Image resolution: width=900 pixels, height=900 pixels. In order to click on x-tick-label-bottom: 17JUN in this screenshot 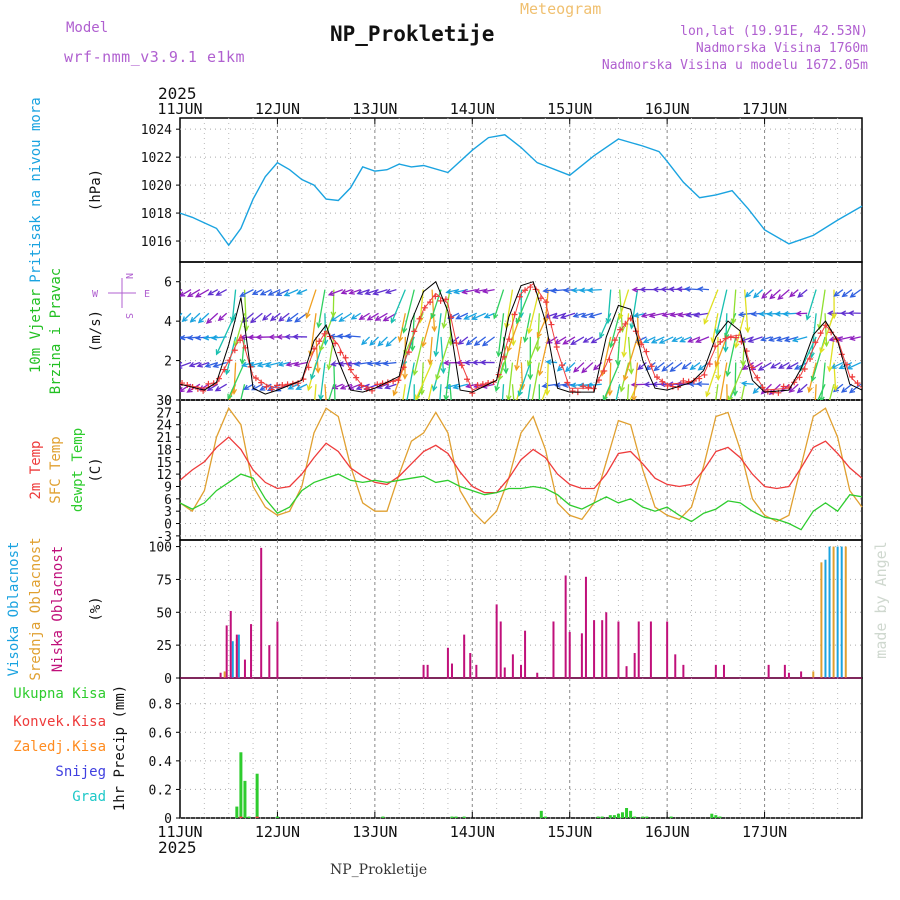, I will do `click(764, 832)`.